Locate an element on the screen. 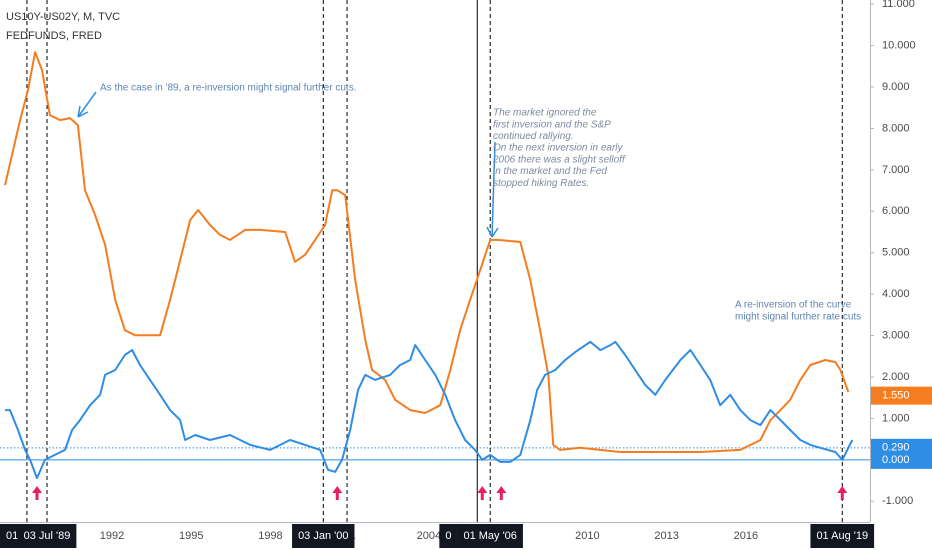 This screenshot has height=550, width=932. price-label: 0.000 is located at coordinates (896, 460).